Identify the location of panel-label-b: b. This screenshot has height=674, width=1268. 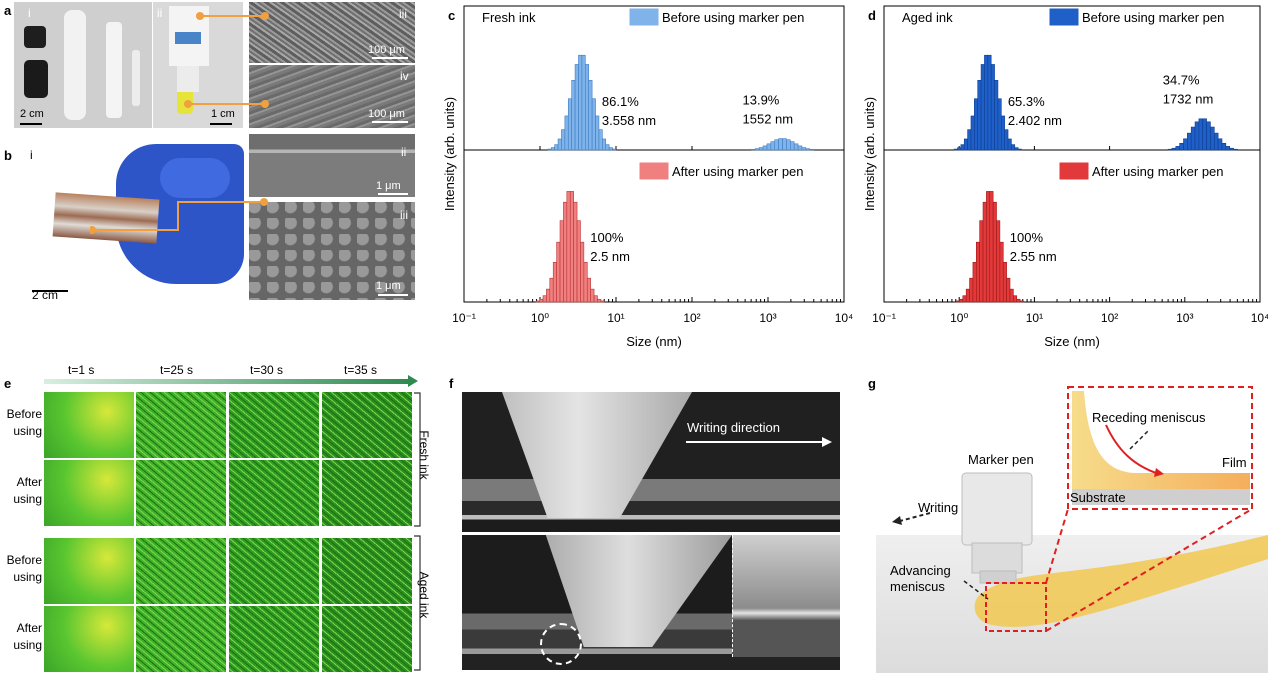
(8, 155).